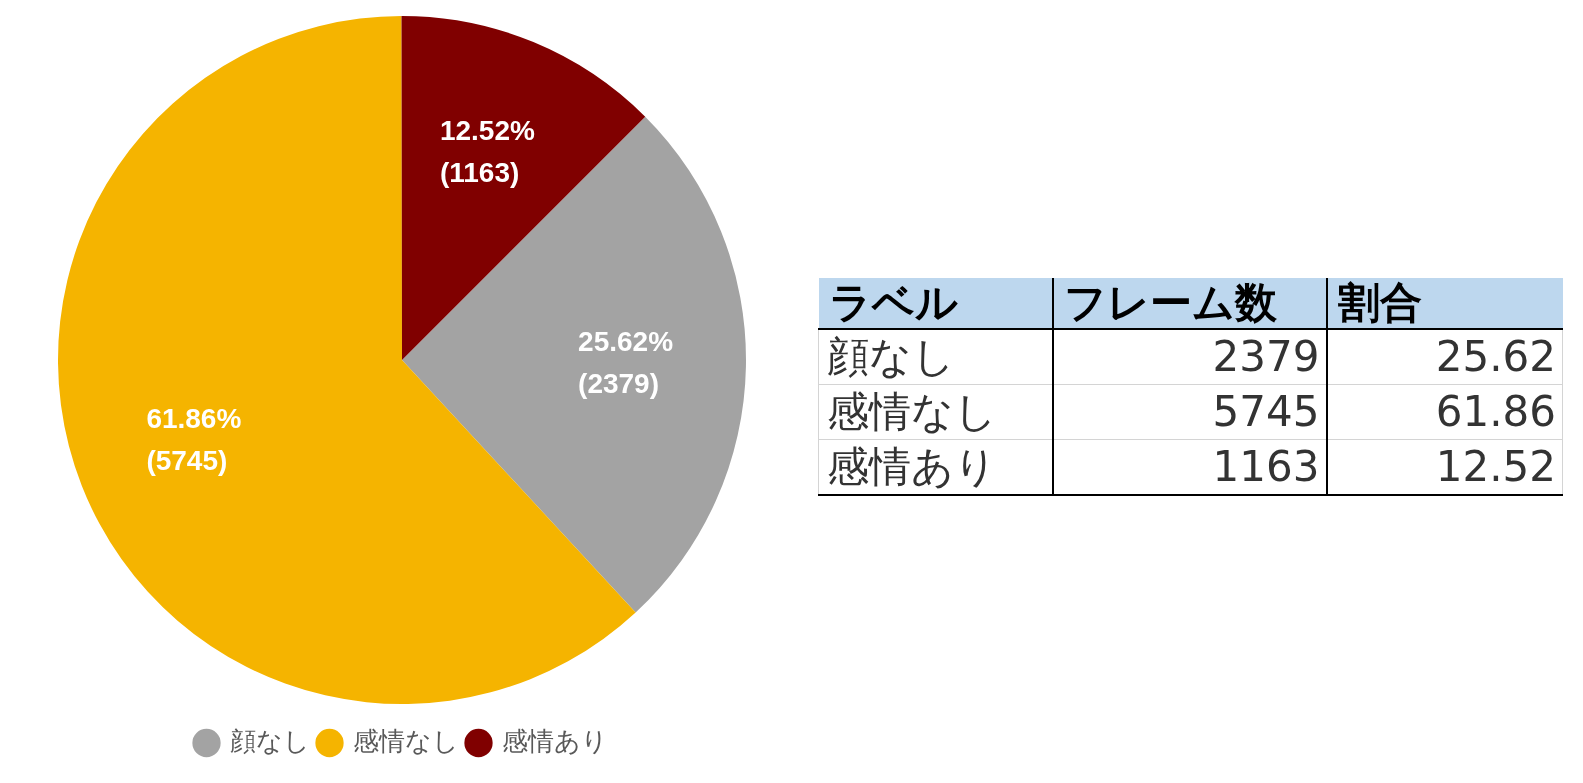  I want to click on data-label: 61.86% (5745), so click(194, 440).